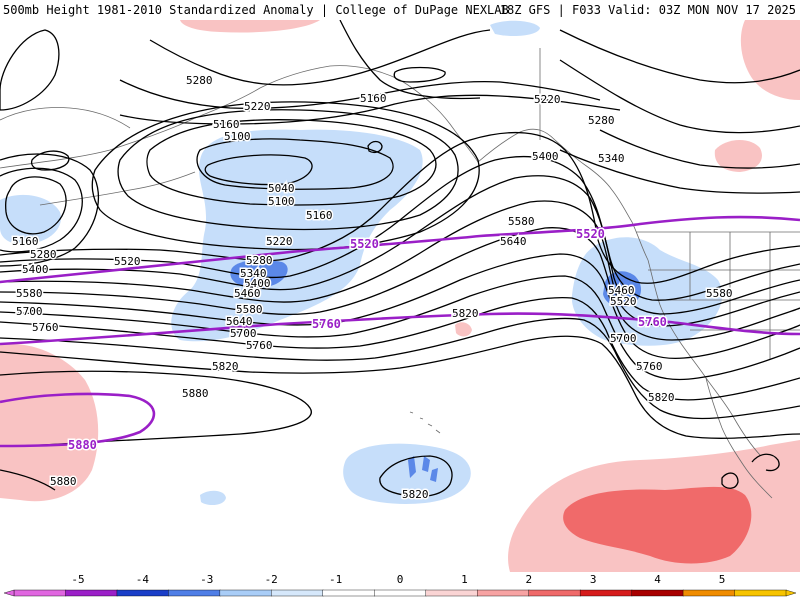 The height and width of the screenshot is (600, 800). What do you see at coordinates (30, 219) in the screenshot?
I see `neg-anomaly-northwest` at bounding box center [30, 219].